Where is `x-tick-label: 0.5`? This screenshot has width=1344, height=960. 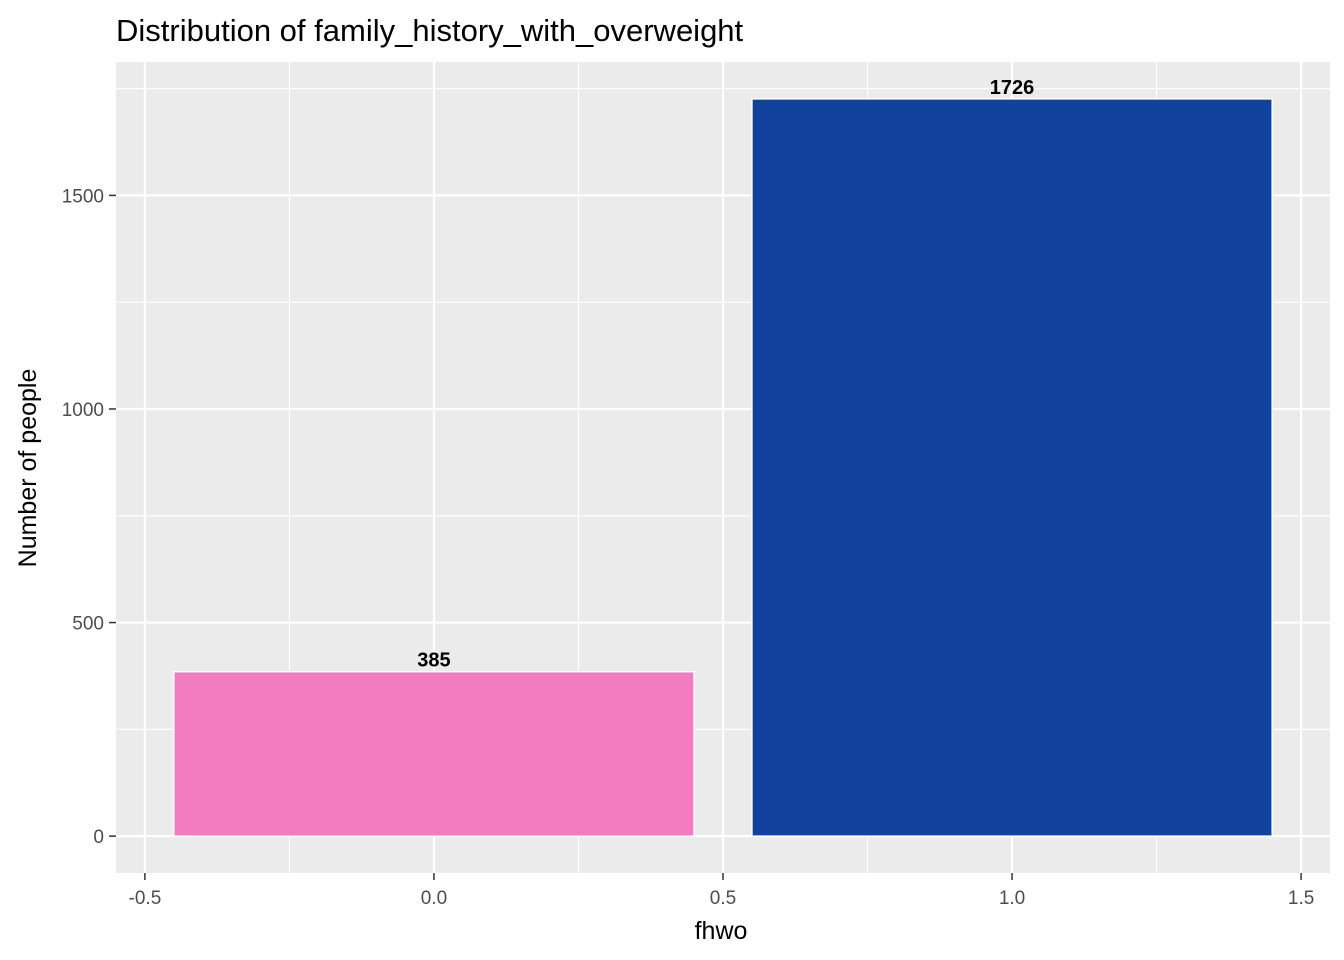 x-tick-label: 0.5 is located at coordinates (723, 898).